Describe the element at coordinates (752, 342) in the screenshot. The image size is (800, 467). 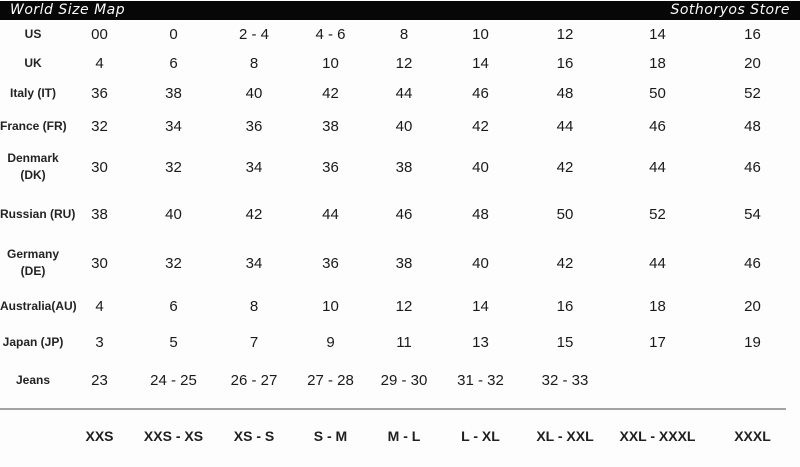
I see `size-value-cell: 19` at that location.